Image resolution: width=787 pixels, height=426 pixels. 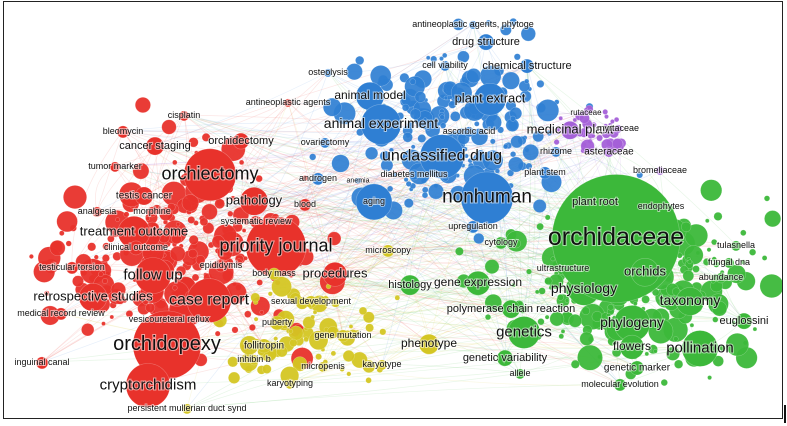 What do you see at coordinates (584, 288) in the screenshot?
I see `node-label: physiology` at bounding box center [584, 288].